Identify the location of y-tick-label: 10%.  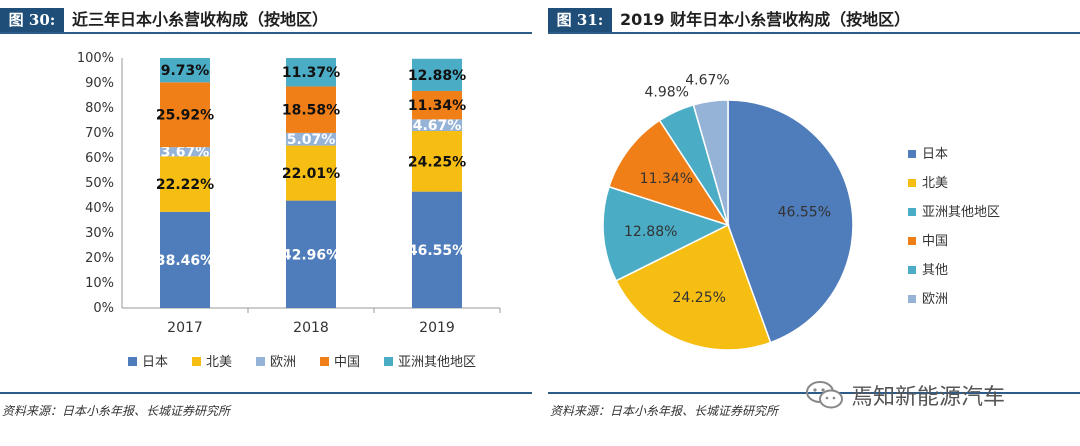
(99, 283).